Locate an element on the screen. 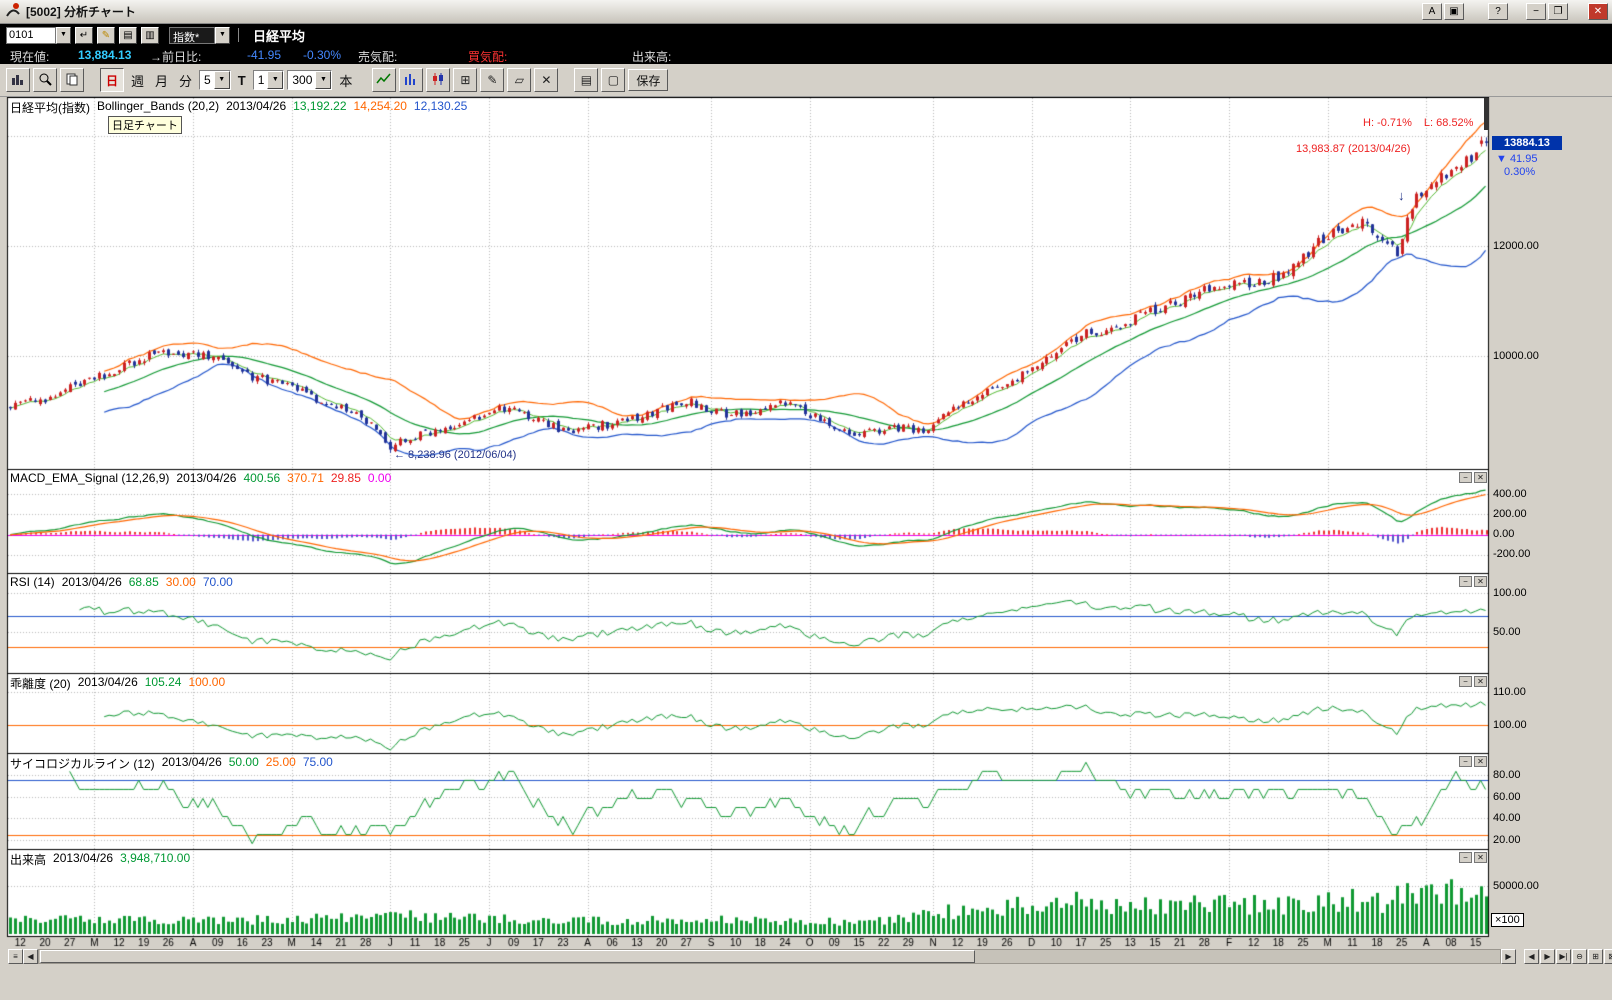 The height and width of the screenshot is (1000, 1612). period-day-button: 日 is located at coordinates (112, 80).